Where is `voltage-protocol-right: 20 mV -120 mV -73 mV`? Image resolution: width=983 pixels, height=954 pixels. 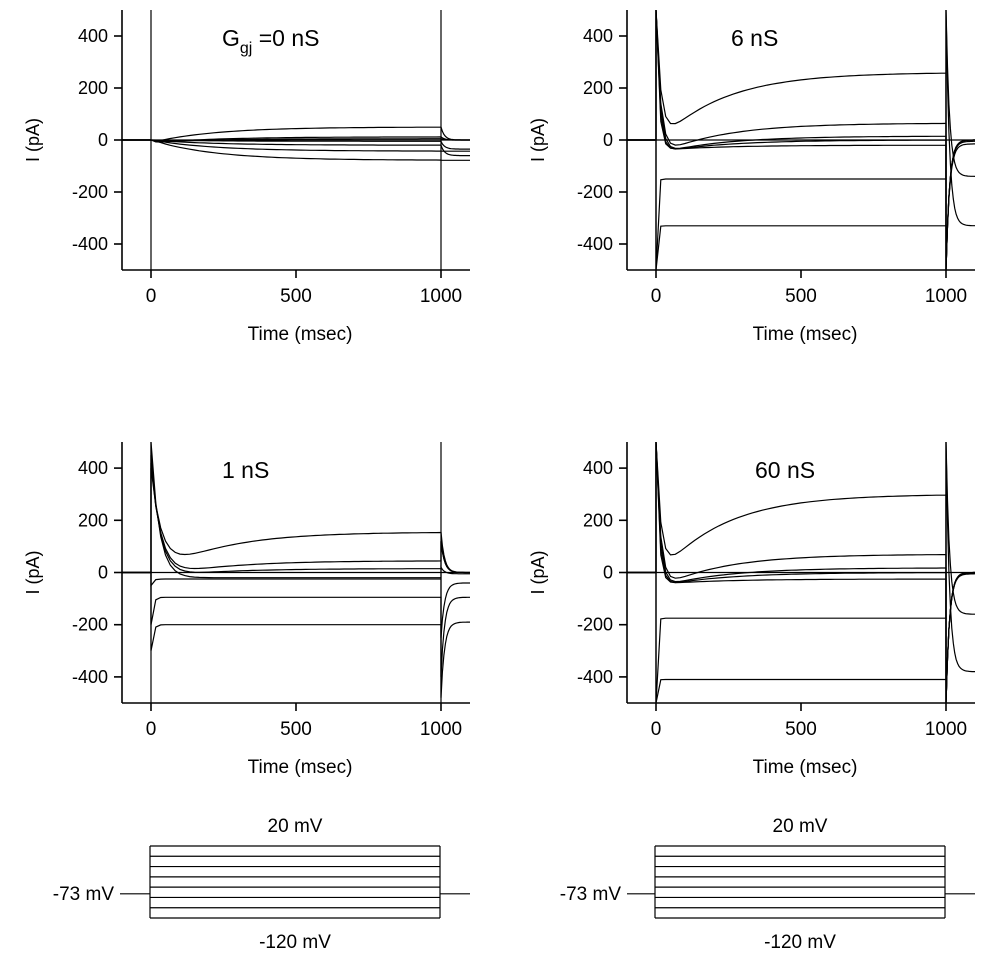 voltage-protocol-right: 20 mV -120 mV -73 mV is located at coordinates (767, 884).